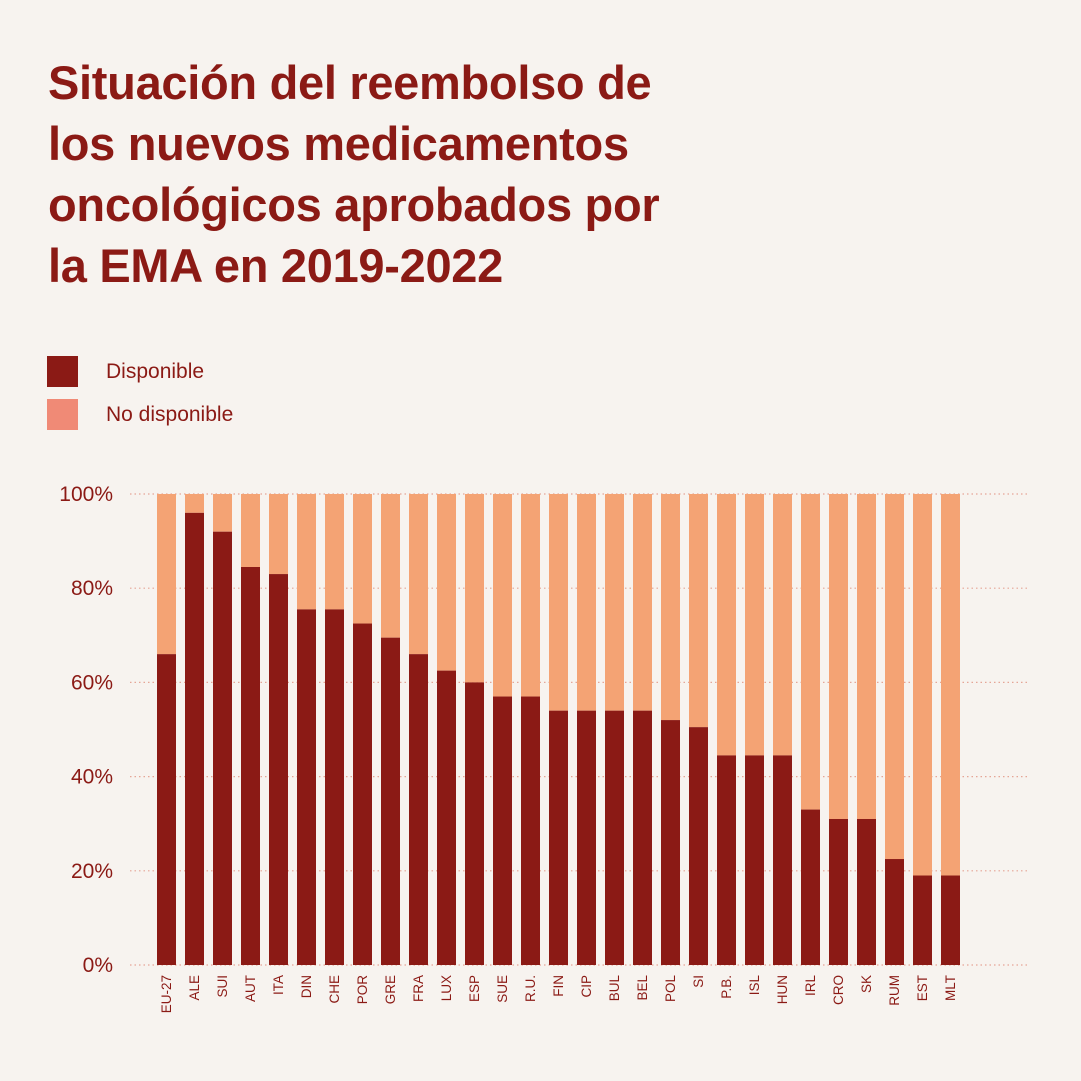  What do you see at coordinates (362, 990) in the screenshot?
I see `x-tick-label: POR` at bounding box center [362, 990].